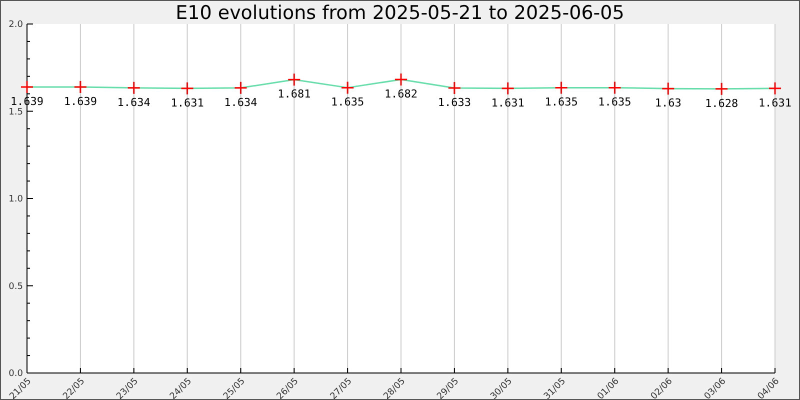 The height and width of the screenshot is (400, 800). Describe the element at coordinates (16, 199) in the screenshot. I see `y-tick-label: 1.0` at that location.